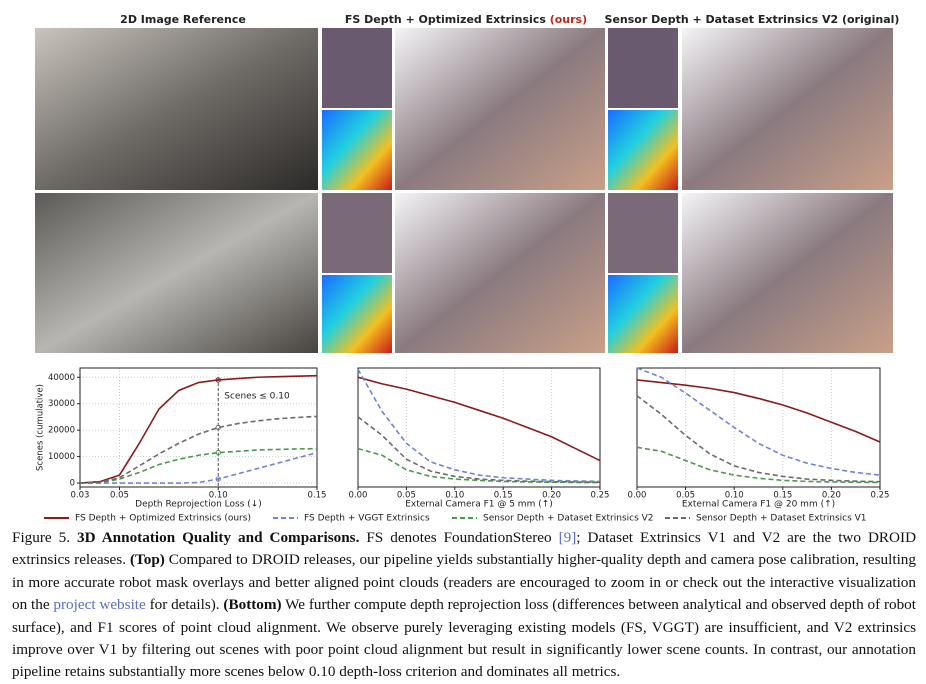  I want to click on link: project website, so click(99, 605).